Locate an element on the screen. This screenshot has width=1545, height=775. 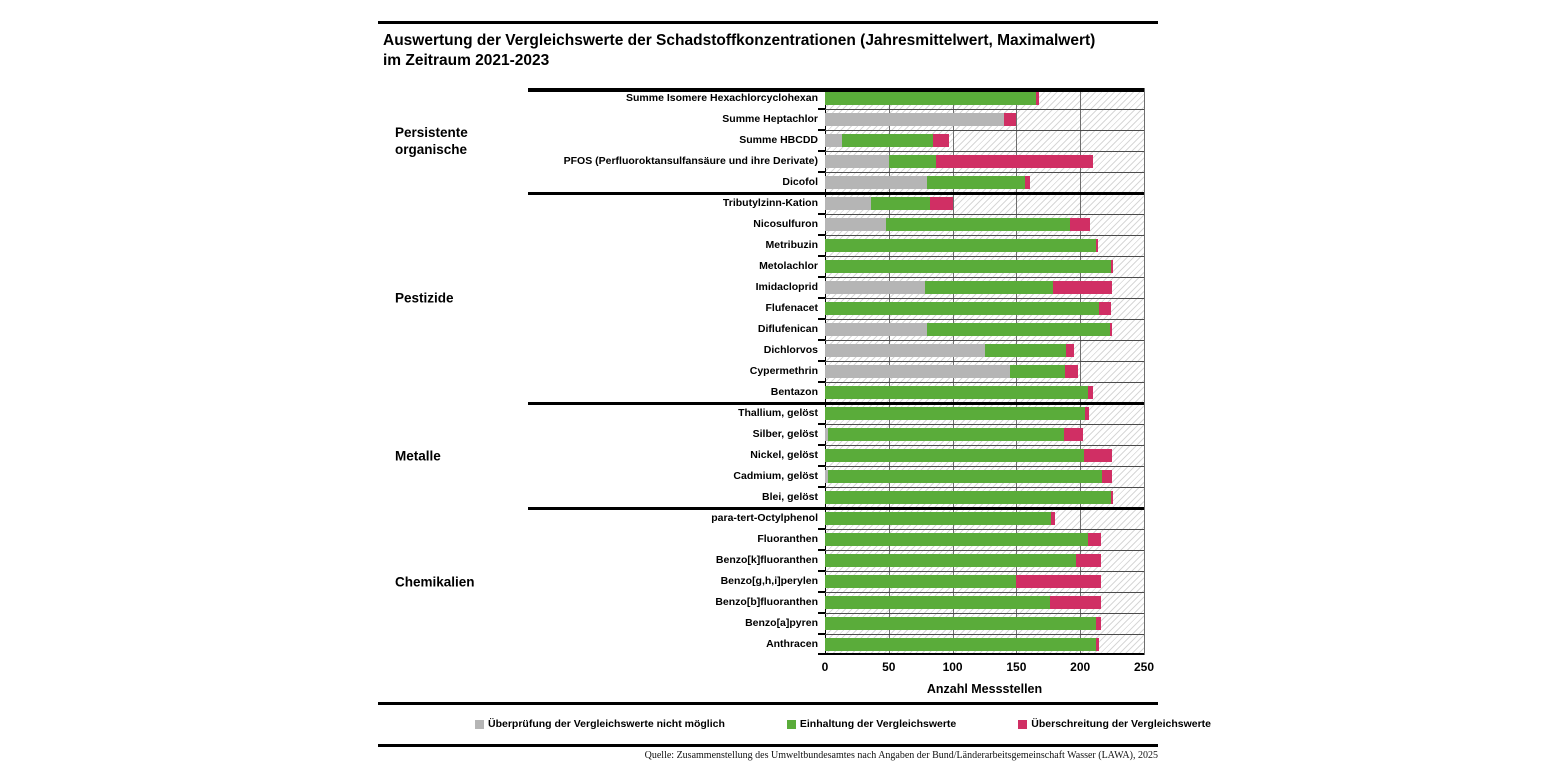
top-rule is located at coordinates (768, 22).